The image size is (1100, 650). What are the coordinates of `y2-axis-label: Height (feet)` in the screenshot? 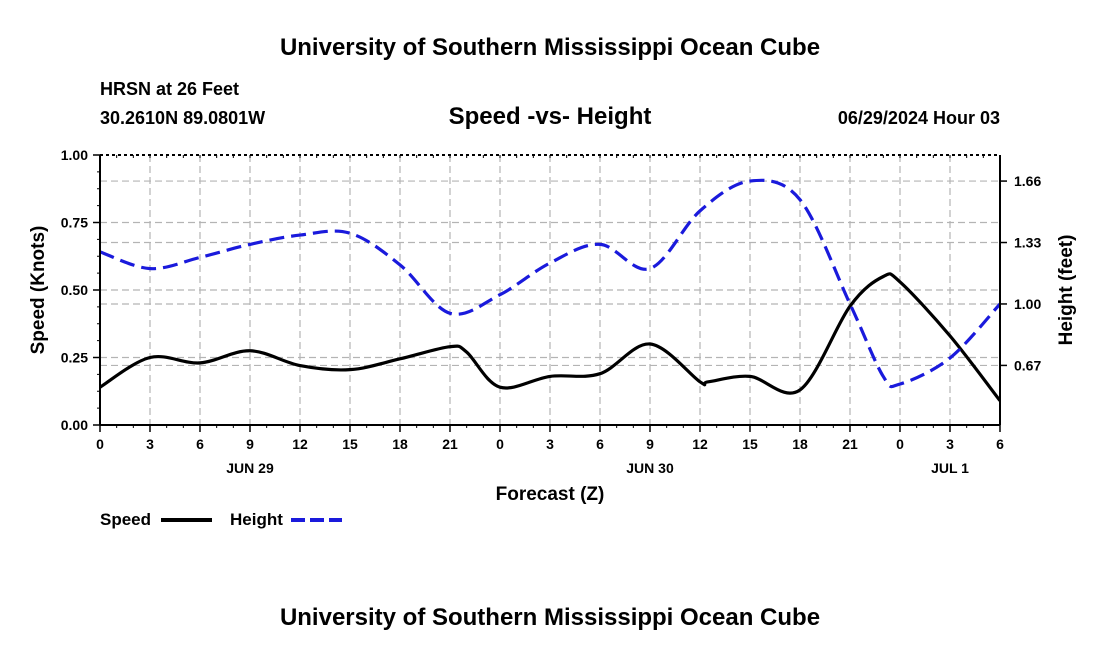 It's located at (1066, 290).